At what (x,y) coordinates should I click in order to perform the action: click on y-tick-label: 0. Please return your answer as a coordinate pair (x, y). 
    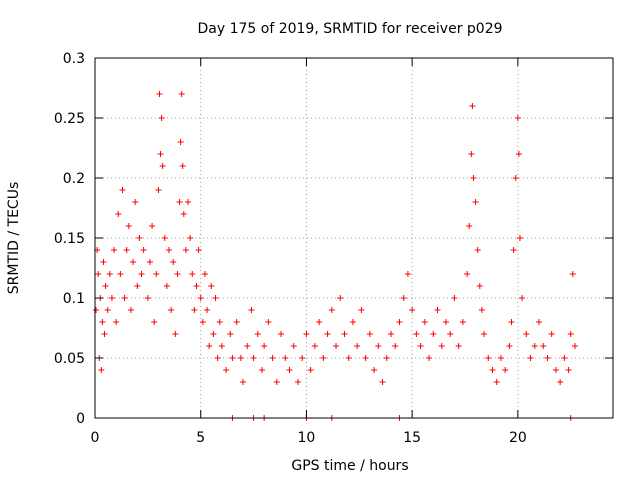
    Looking at the image, I should click on (80, 419).